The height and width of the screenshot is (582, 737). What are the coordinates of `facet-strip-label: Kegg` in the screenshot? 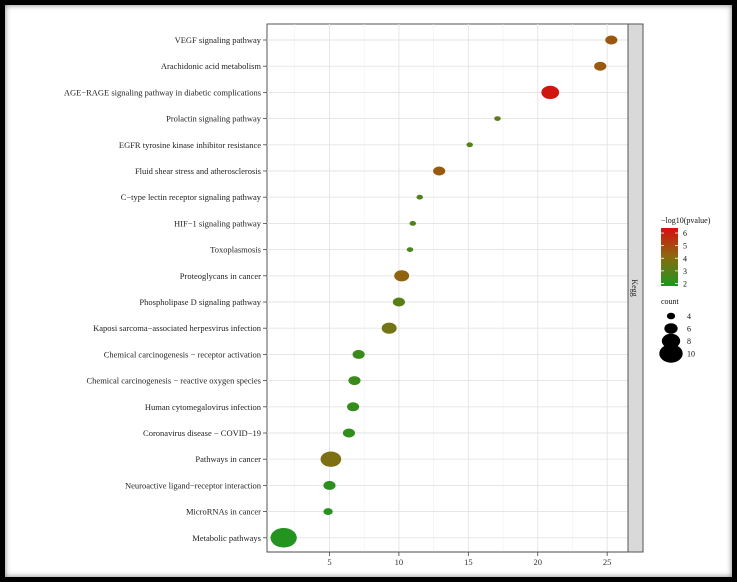 It's located at (634, 287).